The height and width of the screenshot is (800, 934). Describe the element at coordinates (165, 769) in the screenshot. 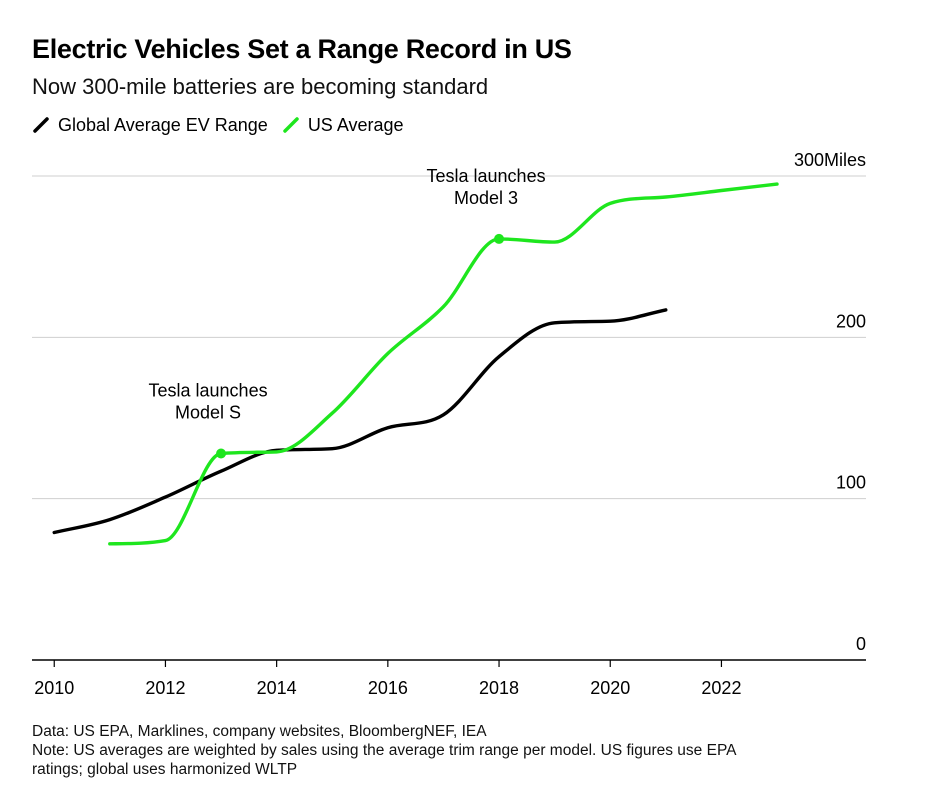

I see `footnote-line-2: ratings; global uses harmonized WLTP` at that location.